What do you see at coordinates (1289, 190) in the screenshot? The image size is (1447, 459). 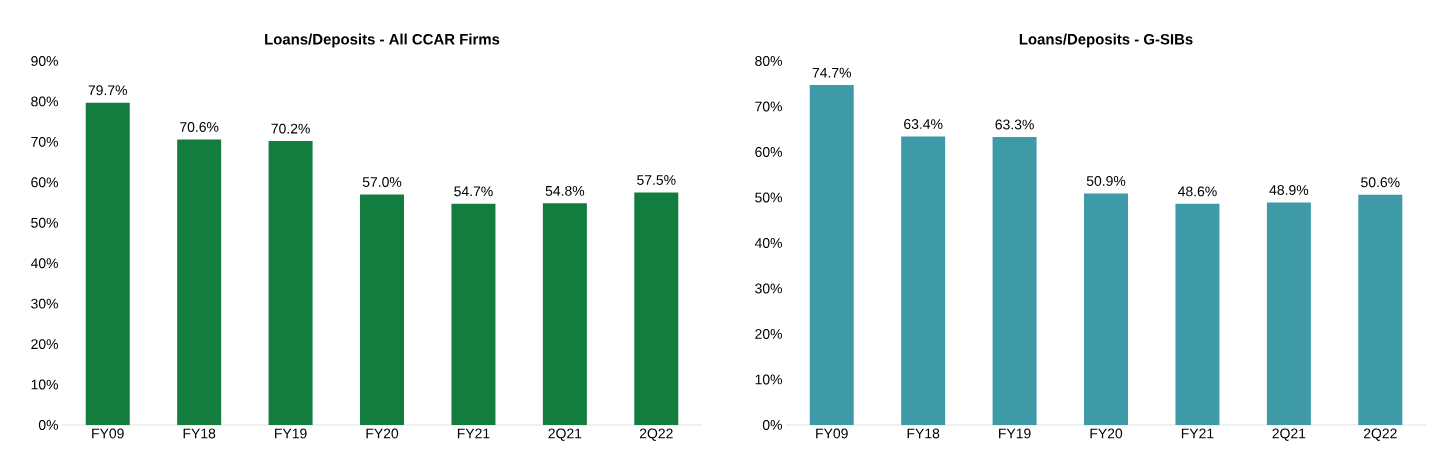 I see `data-label: 48.9%` at bounding box center [1289, 190].